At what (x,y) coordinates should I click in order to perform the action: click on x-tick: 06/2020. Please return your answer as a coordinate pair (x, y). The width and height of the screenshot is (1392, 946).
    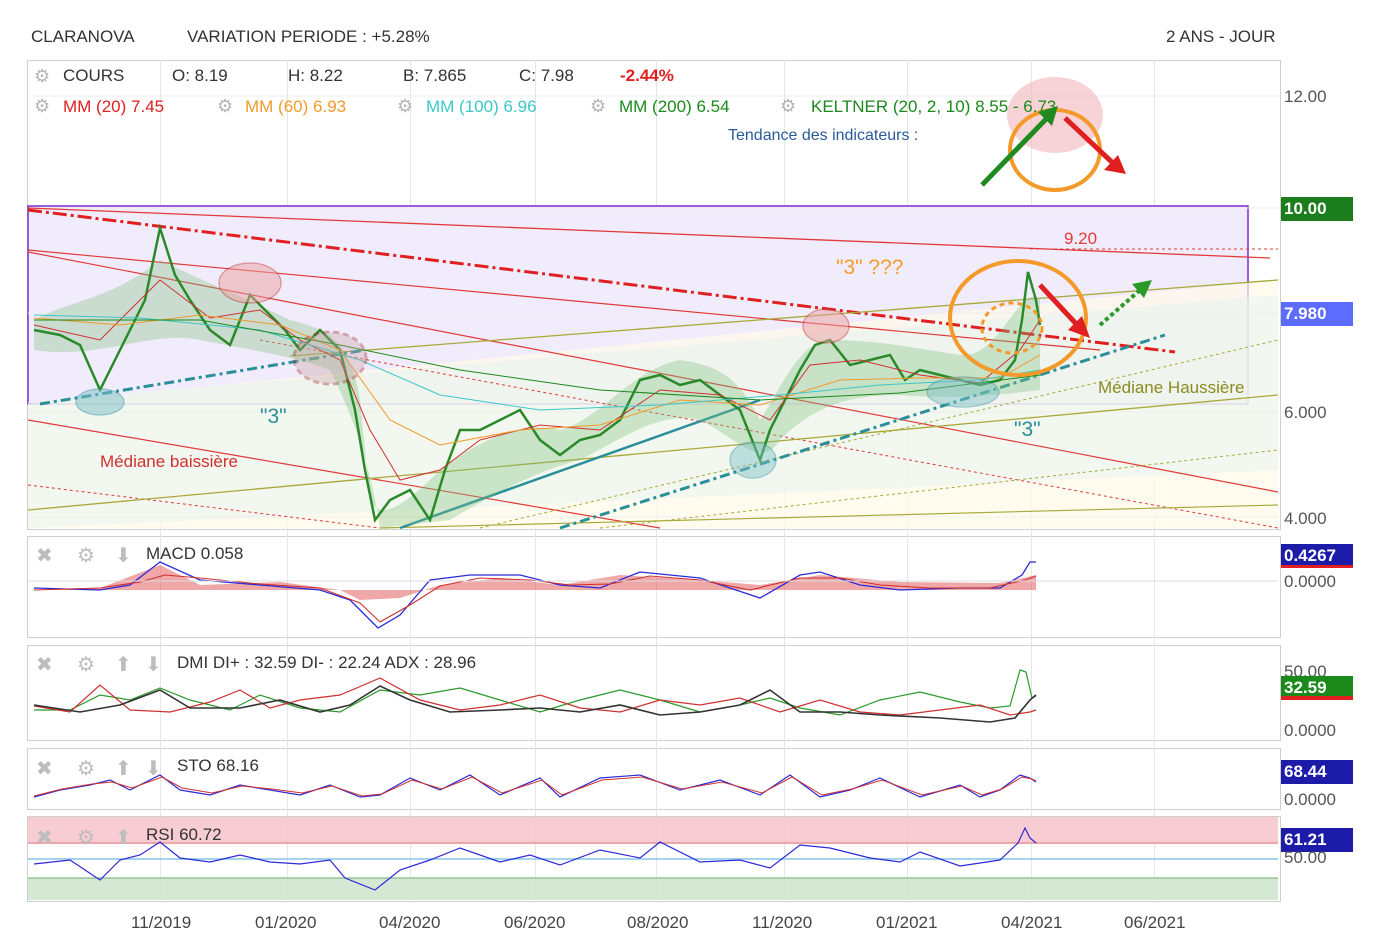
    Looking at the image, I should click on (535, 922).